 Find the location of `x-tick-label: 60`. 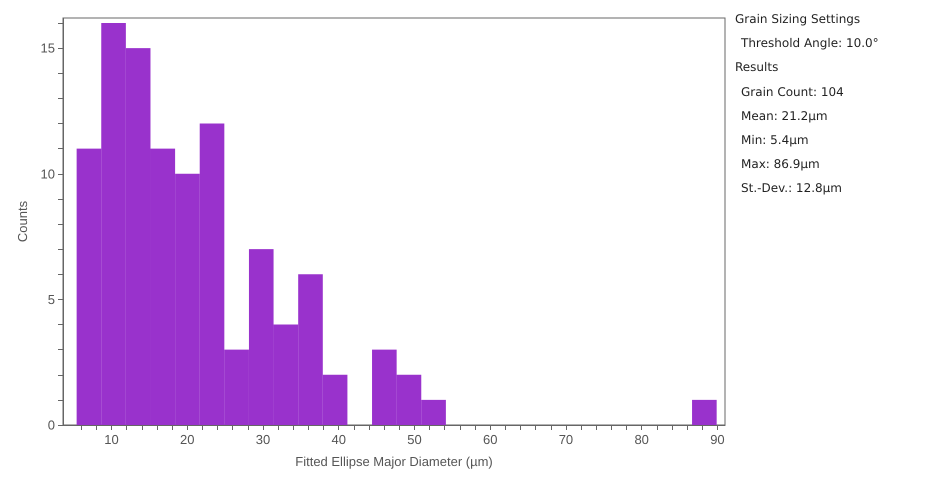

x-tick-label: 60 is located at coordinates (490, 439).